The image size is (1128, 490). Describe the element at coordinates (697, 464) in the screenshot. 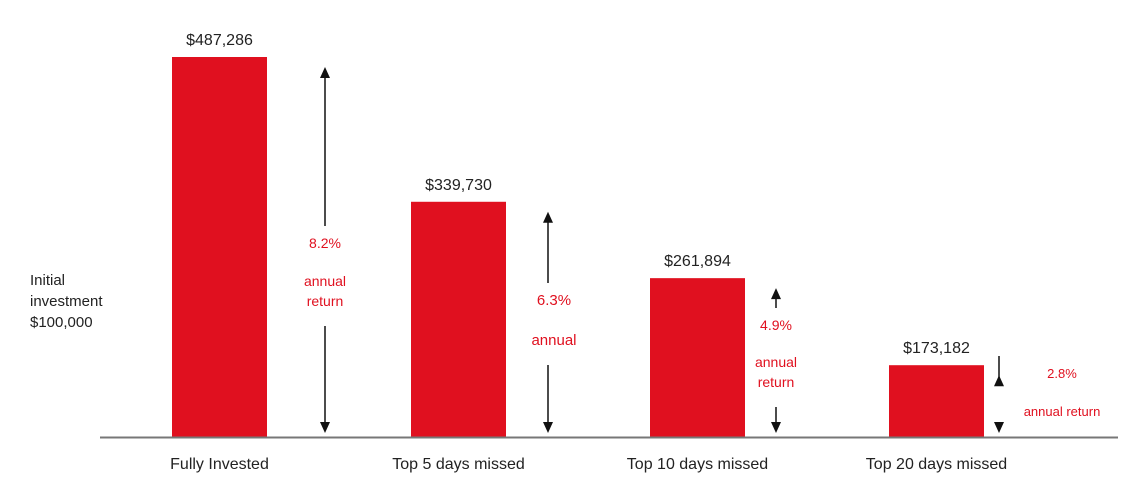

I see `category-label-3: Top 10 days missed` at that location.